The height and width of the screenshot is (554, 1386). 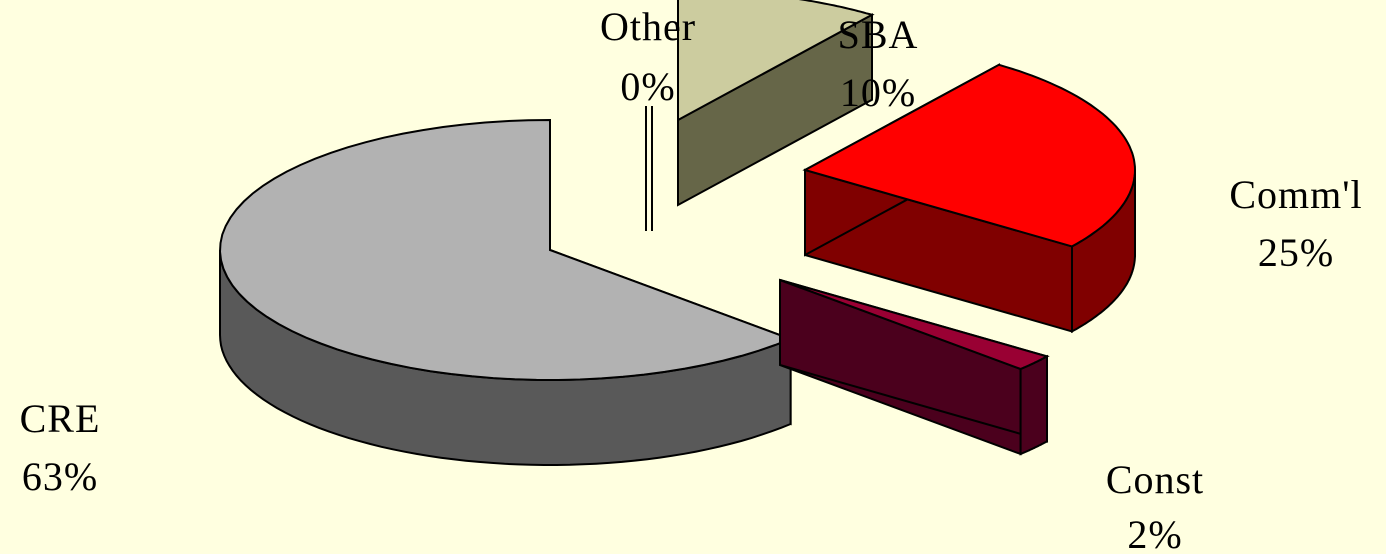 I want to click on slice-other, so click(x=649, y=168).